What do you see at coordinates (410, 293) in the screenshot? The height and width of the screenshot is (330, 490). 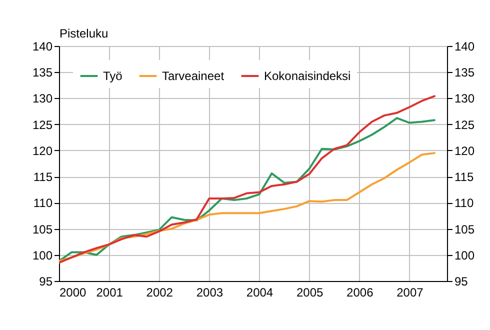 I see `x-tick-label: 2007` at bounding box center [410, 293].